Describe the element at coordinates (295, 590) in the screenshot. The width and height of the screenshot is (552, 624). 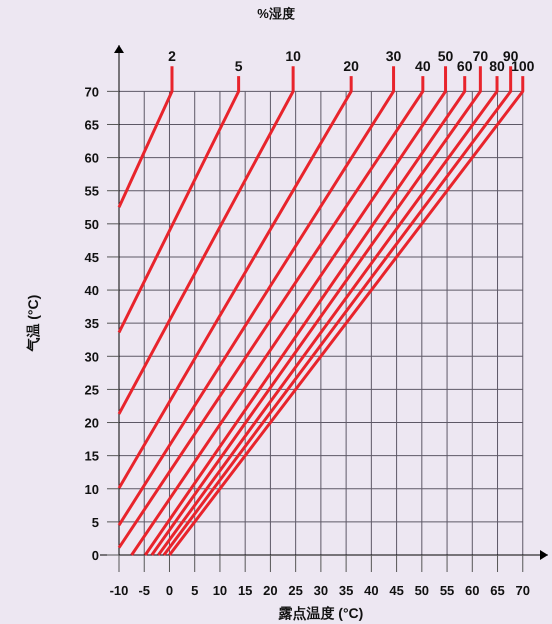
I see `x-tick-label: 25` at that location.